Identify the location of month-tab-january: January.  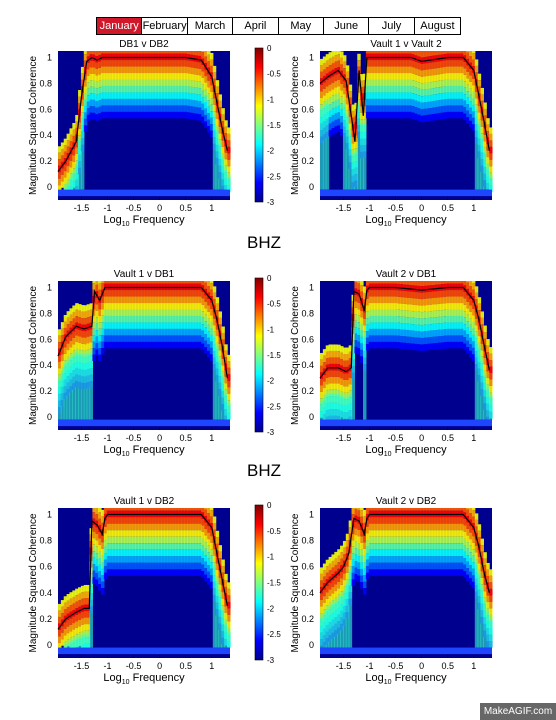
(120, 26).